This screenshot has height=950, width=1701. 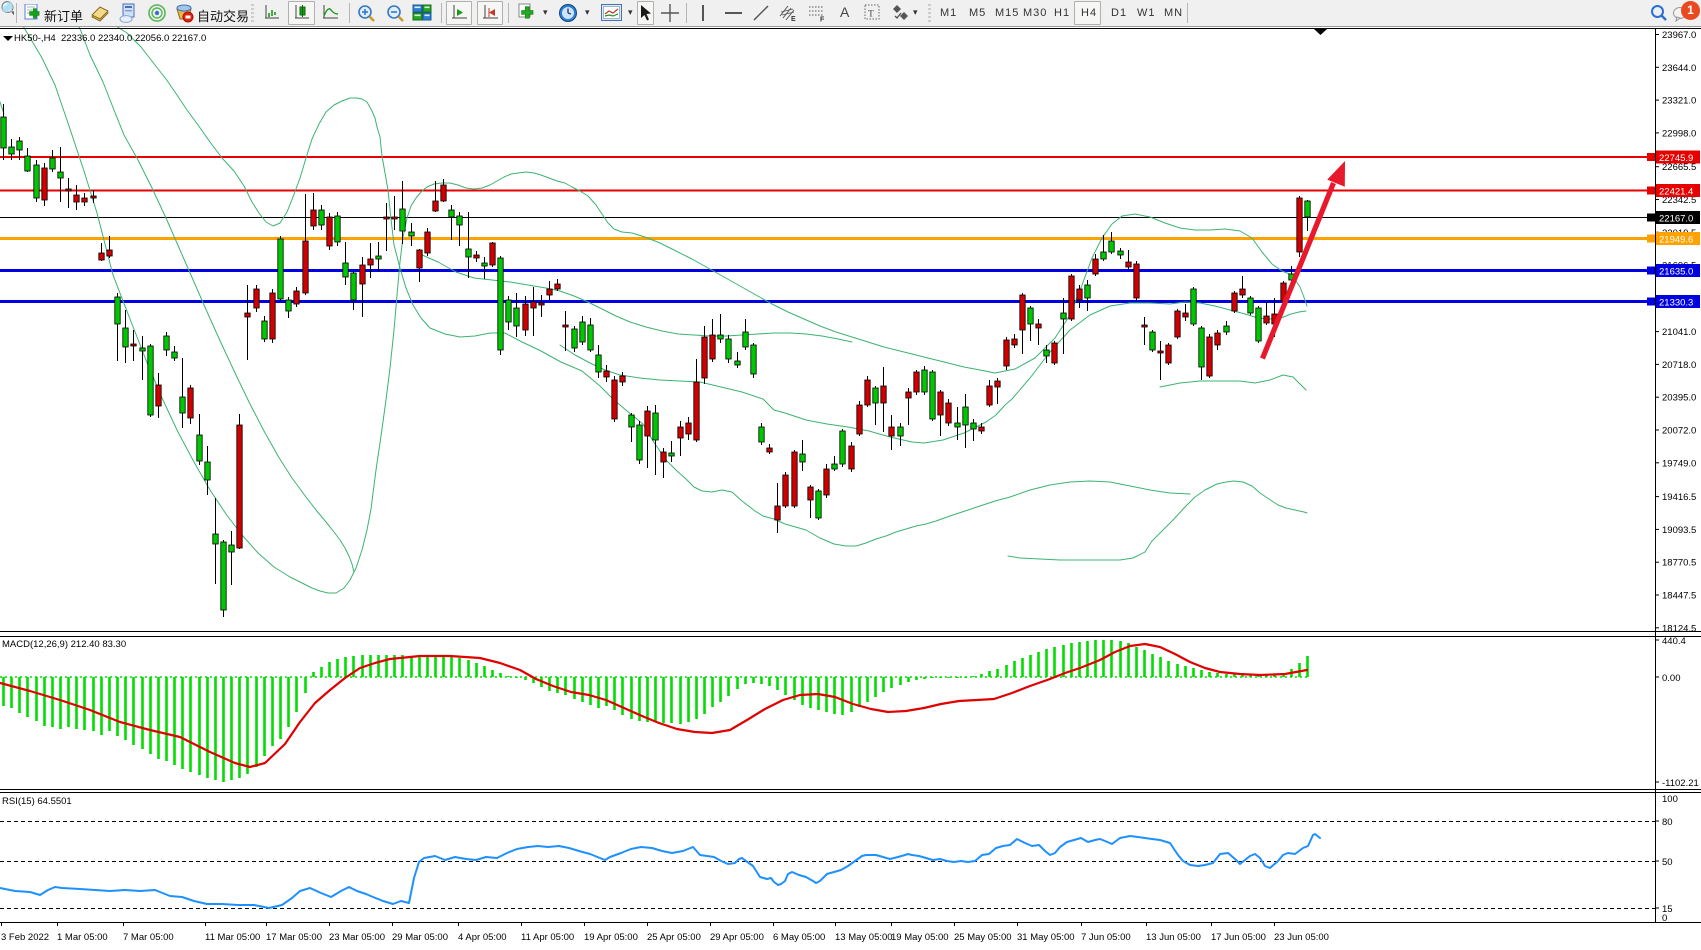 What do you see at coordinates (1679, 133) in the screenshot?
I see `svg-text: 22998.0` at bounding box center [1679, 133].